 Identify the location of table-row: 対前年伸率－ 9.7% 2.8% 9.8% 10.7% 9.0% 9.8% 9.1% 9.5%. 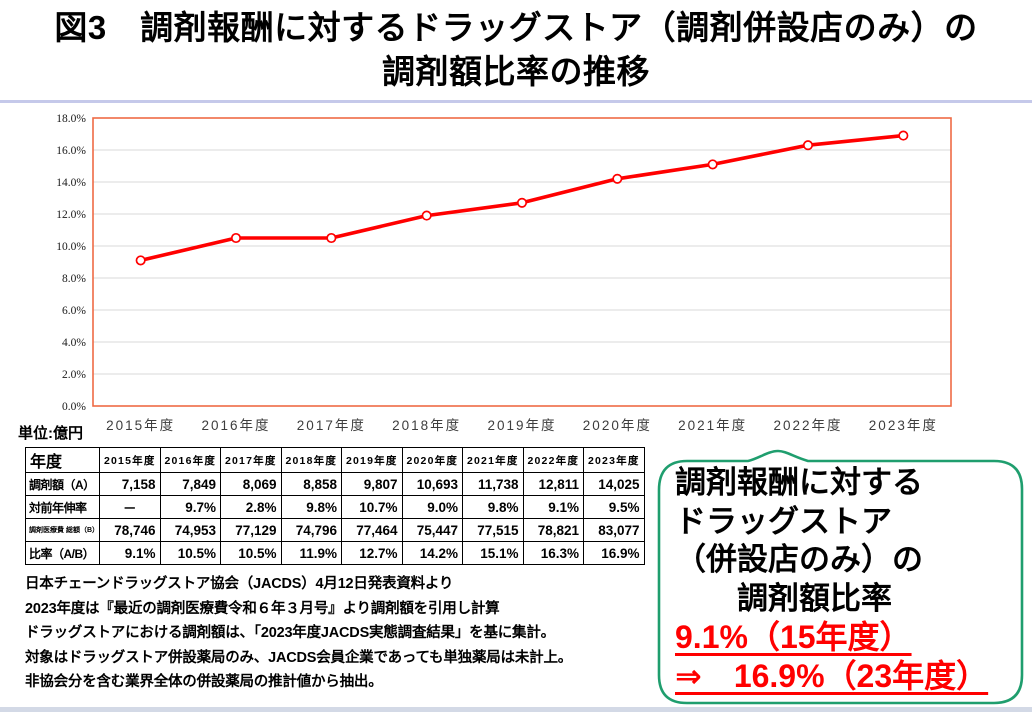
(335, 507).